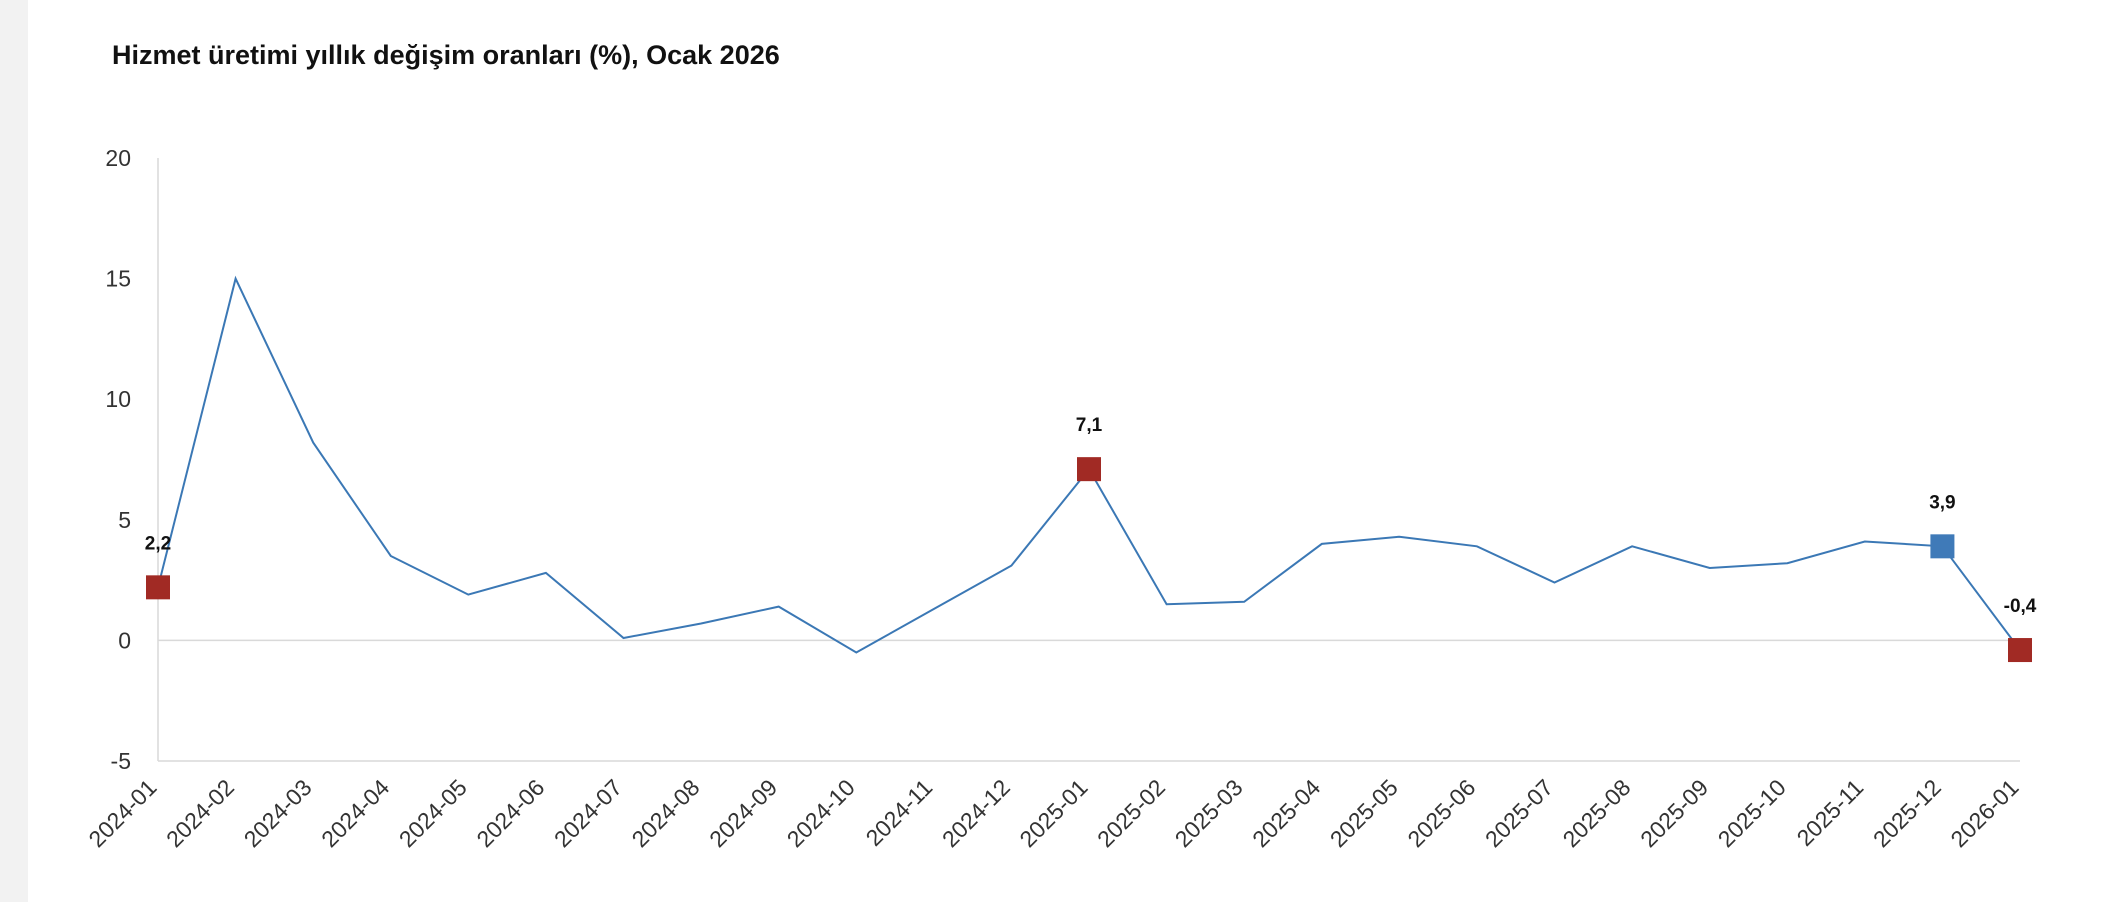 The height and width of the screenshot is (902, 2102). What do you see at coordinates (118, 399) in the screenshot?
I see `y-tick-label: 10` at bounding box center [118, 399].